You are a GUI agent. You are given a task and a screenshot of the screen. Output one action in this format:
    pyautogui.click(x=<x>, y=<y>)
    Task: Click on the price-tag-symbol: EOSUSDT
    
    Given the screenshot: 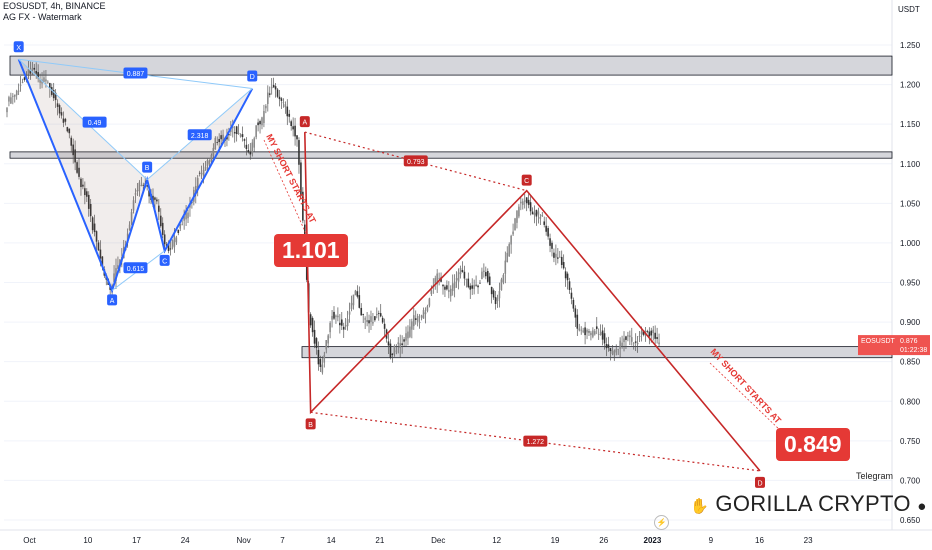 What is the action you would take?
    pyautogui.click(x=878, y=341)
    